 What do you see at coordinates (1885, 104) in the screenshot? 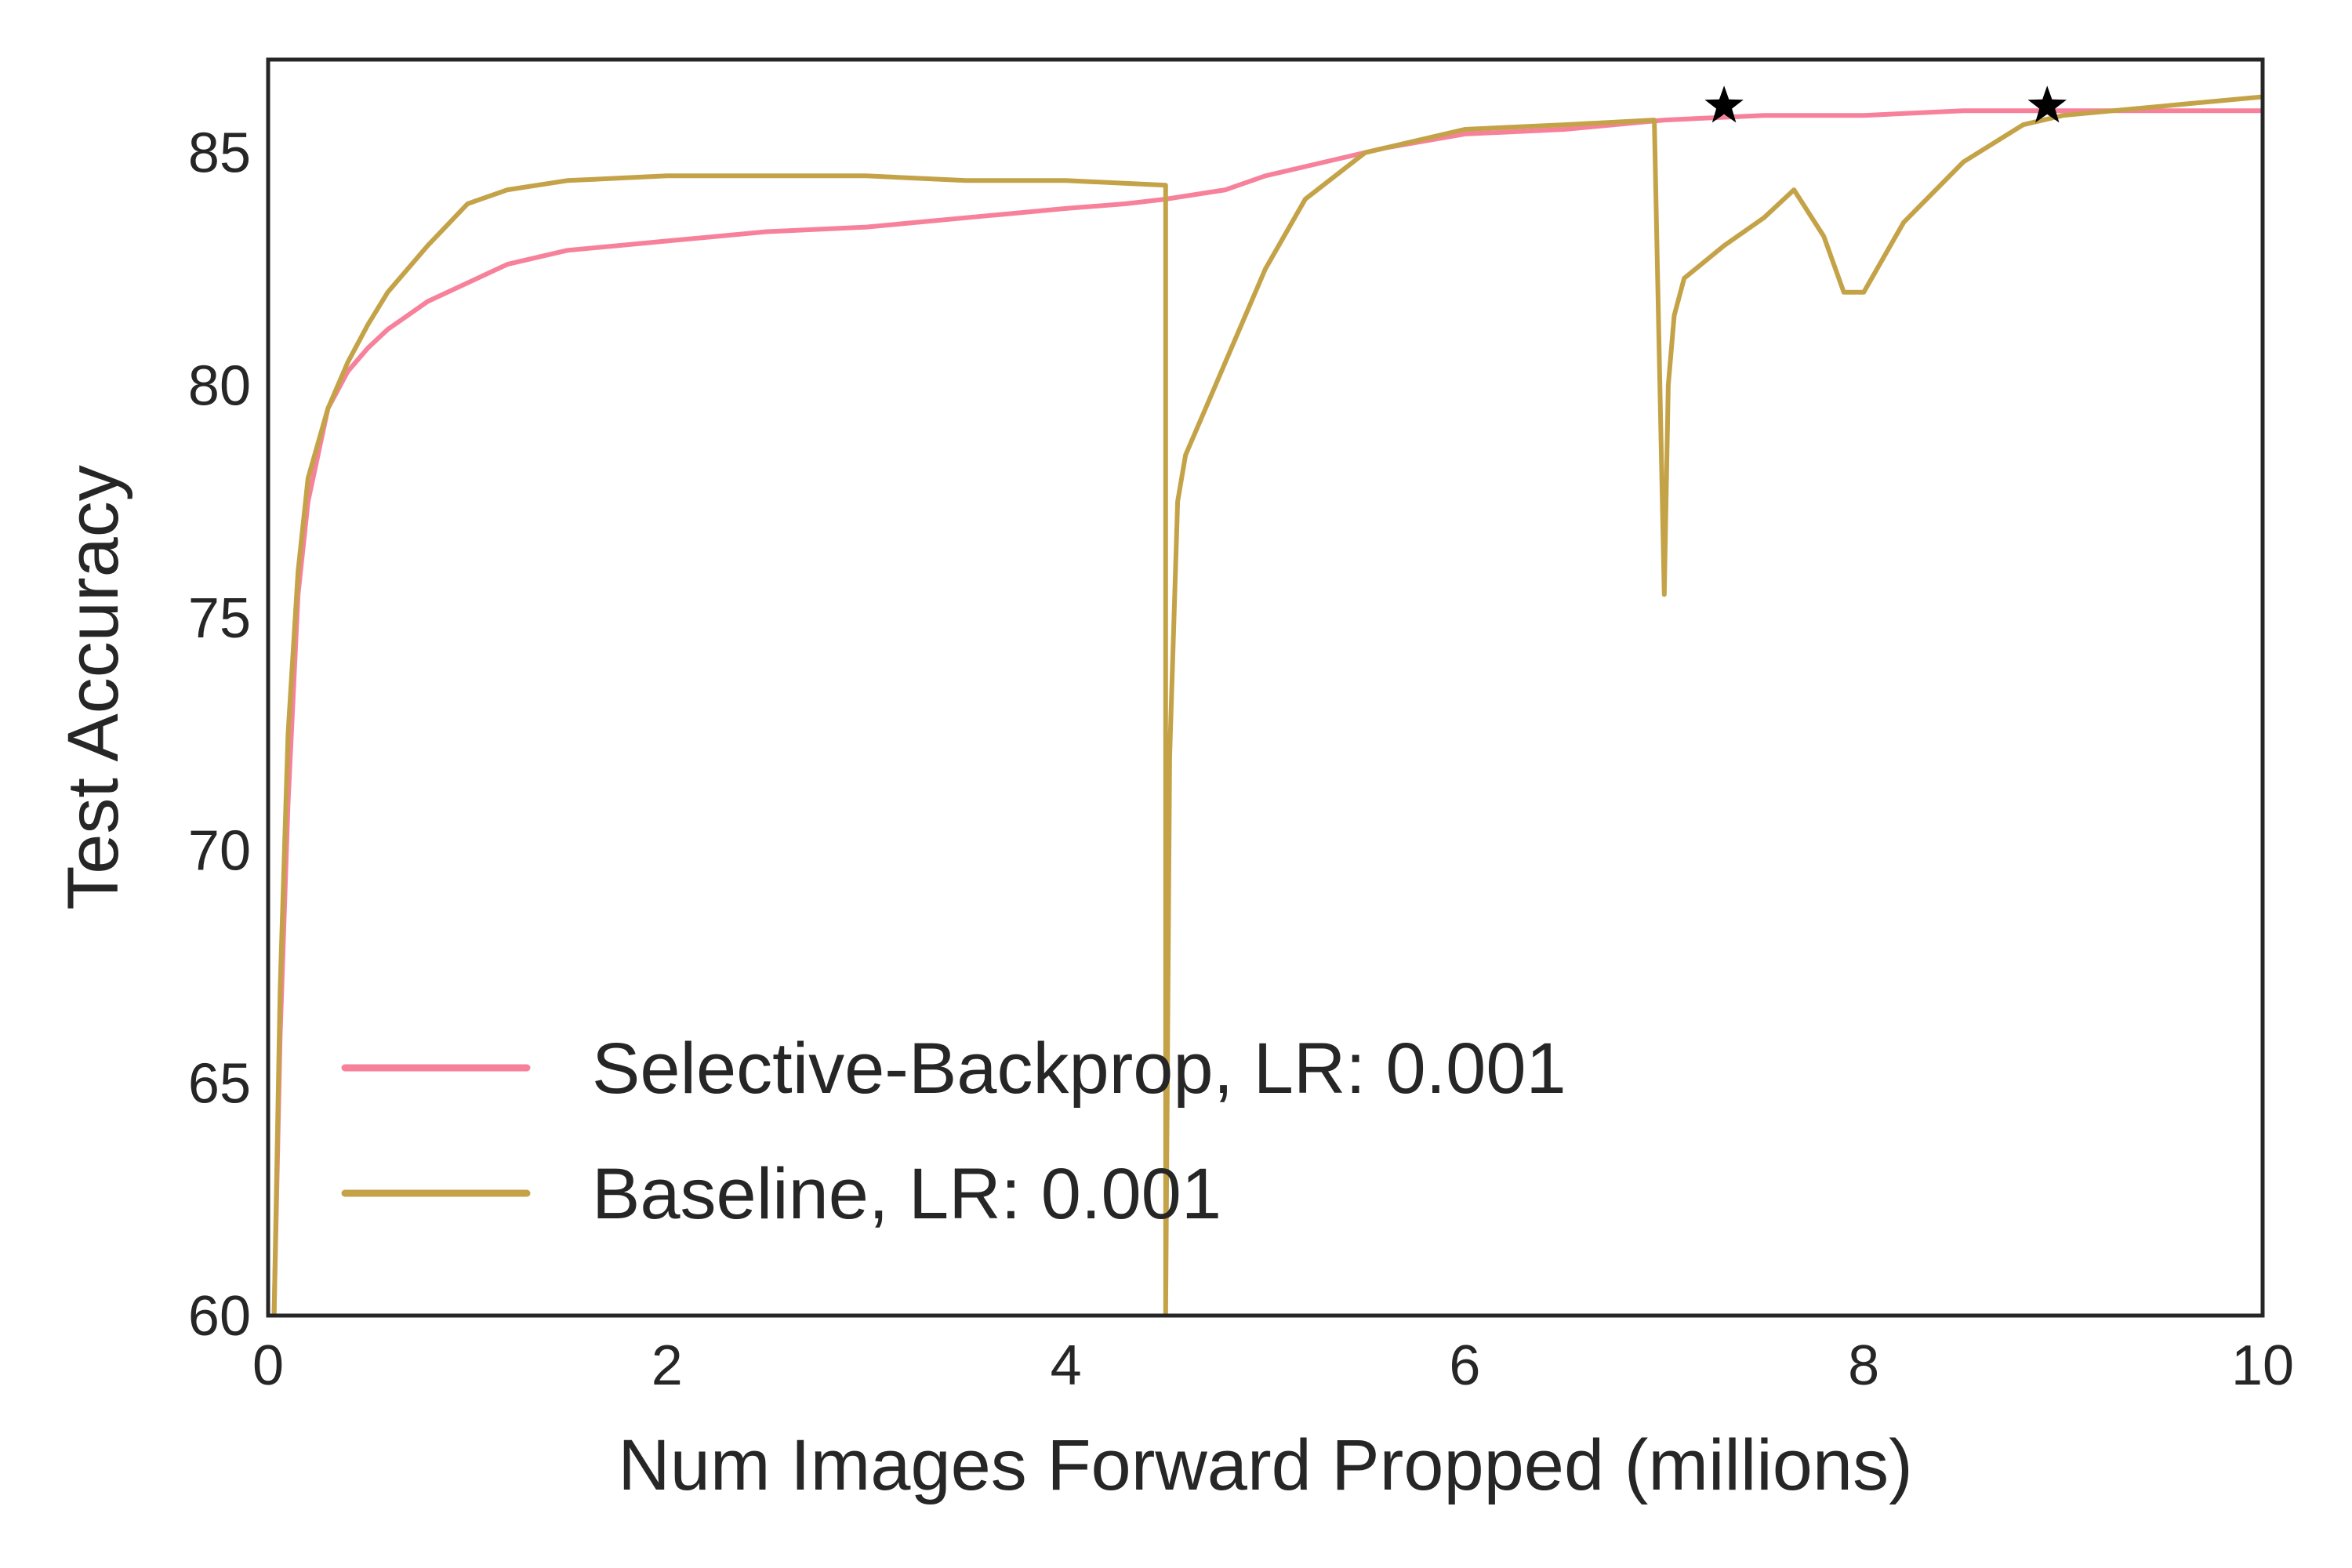
I see `marker-layer` at bounding box center [1885, 104].